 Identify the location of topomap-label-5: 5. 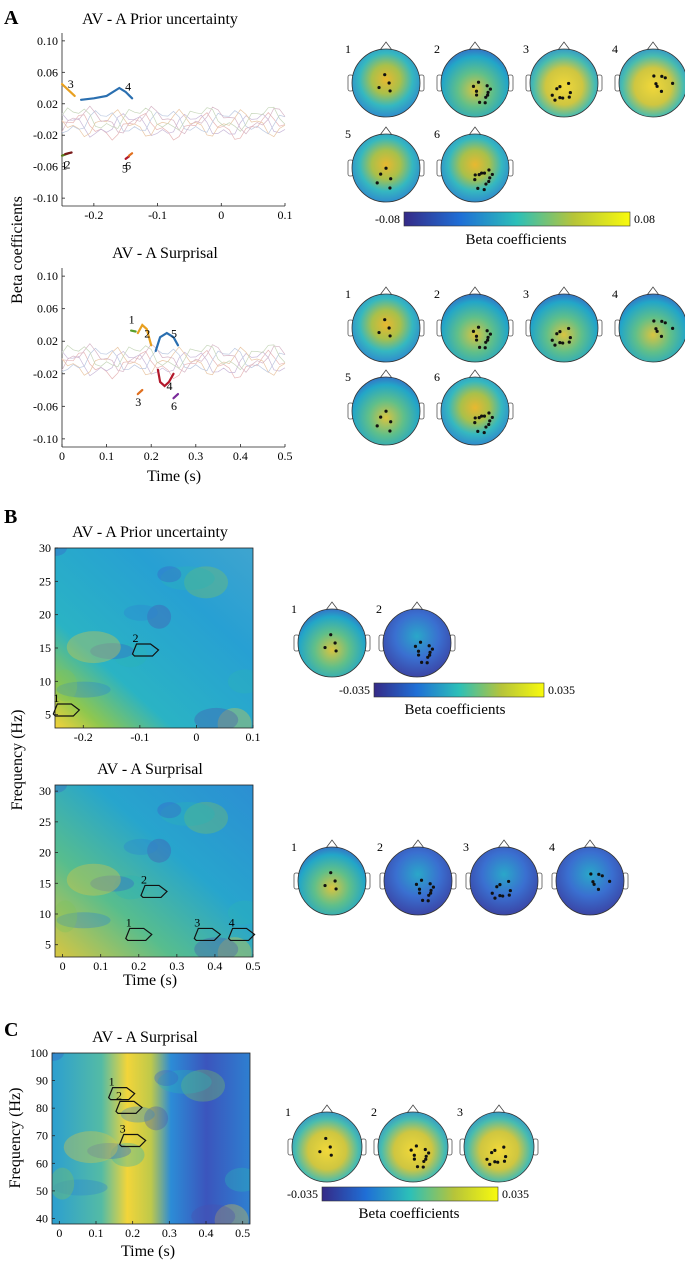
(348, 377).